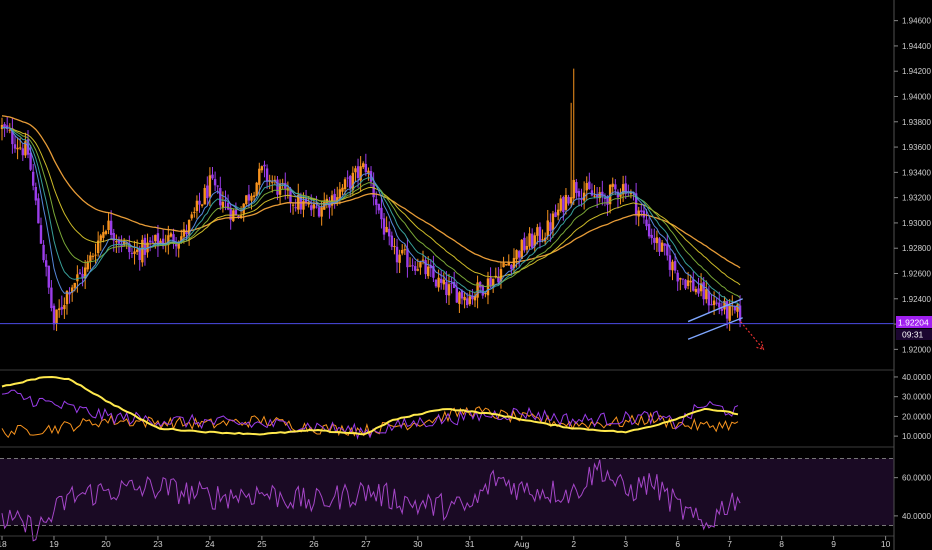 This screenshot has width=932, height=550. I want to click on price-tick-label: 1.92800, so click(916, 248).